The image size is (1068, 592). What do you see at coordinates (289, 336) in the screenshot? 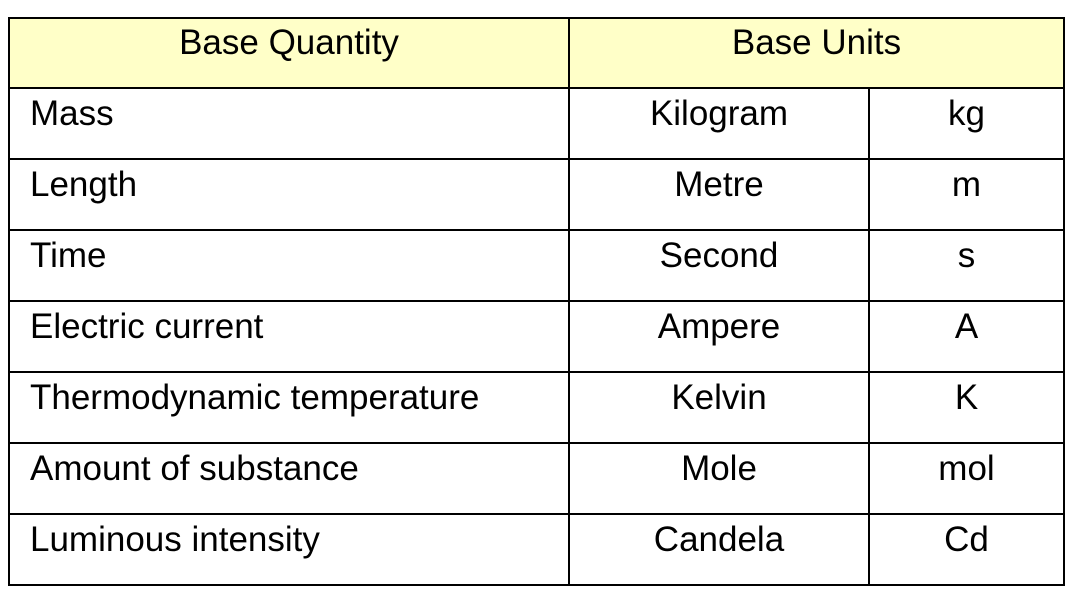
I see `table-cell: Electric current` at bounding box center [289, 336].